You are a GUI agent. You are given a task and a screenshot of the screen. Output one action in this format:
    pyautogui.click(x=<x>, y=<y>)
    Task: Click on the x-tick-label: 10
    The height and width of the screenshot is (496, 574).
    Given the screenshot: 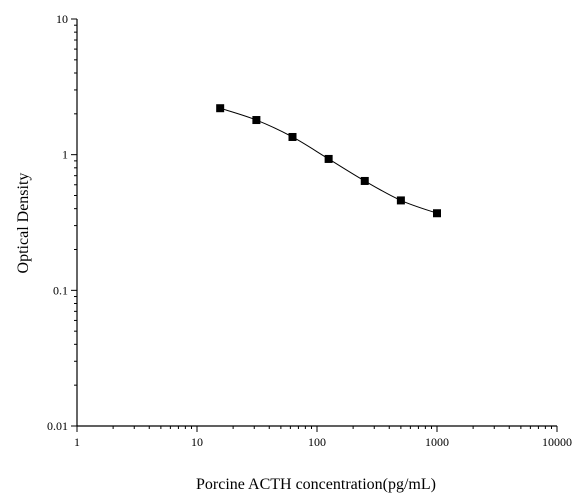 What is the action you would take?
    pyautogui.click(x=197, y=442)
    